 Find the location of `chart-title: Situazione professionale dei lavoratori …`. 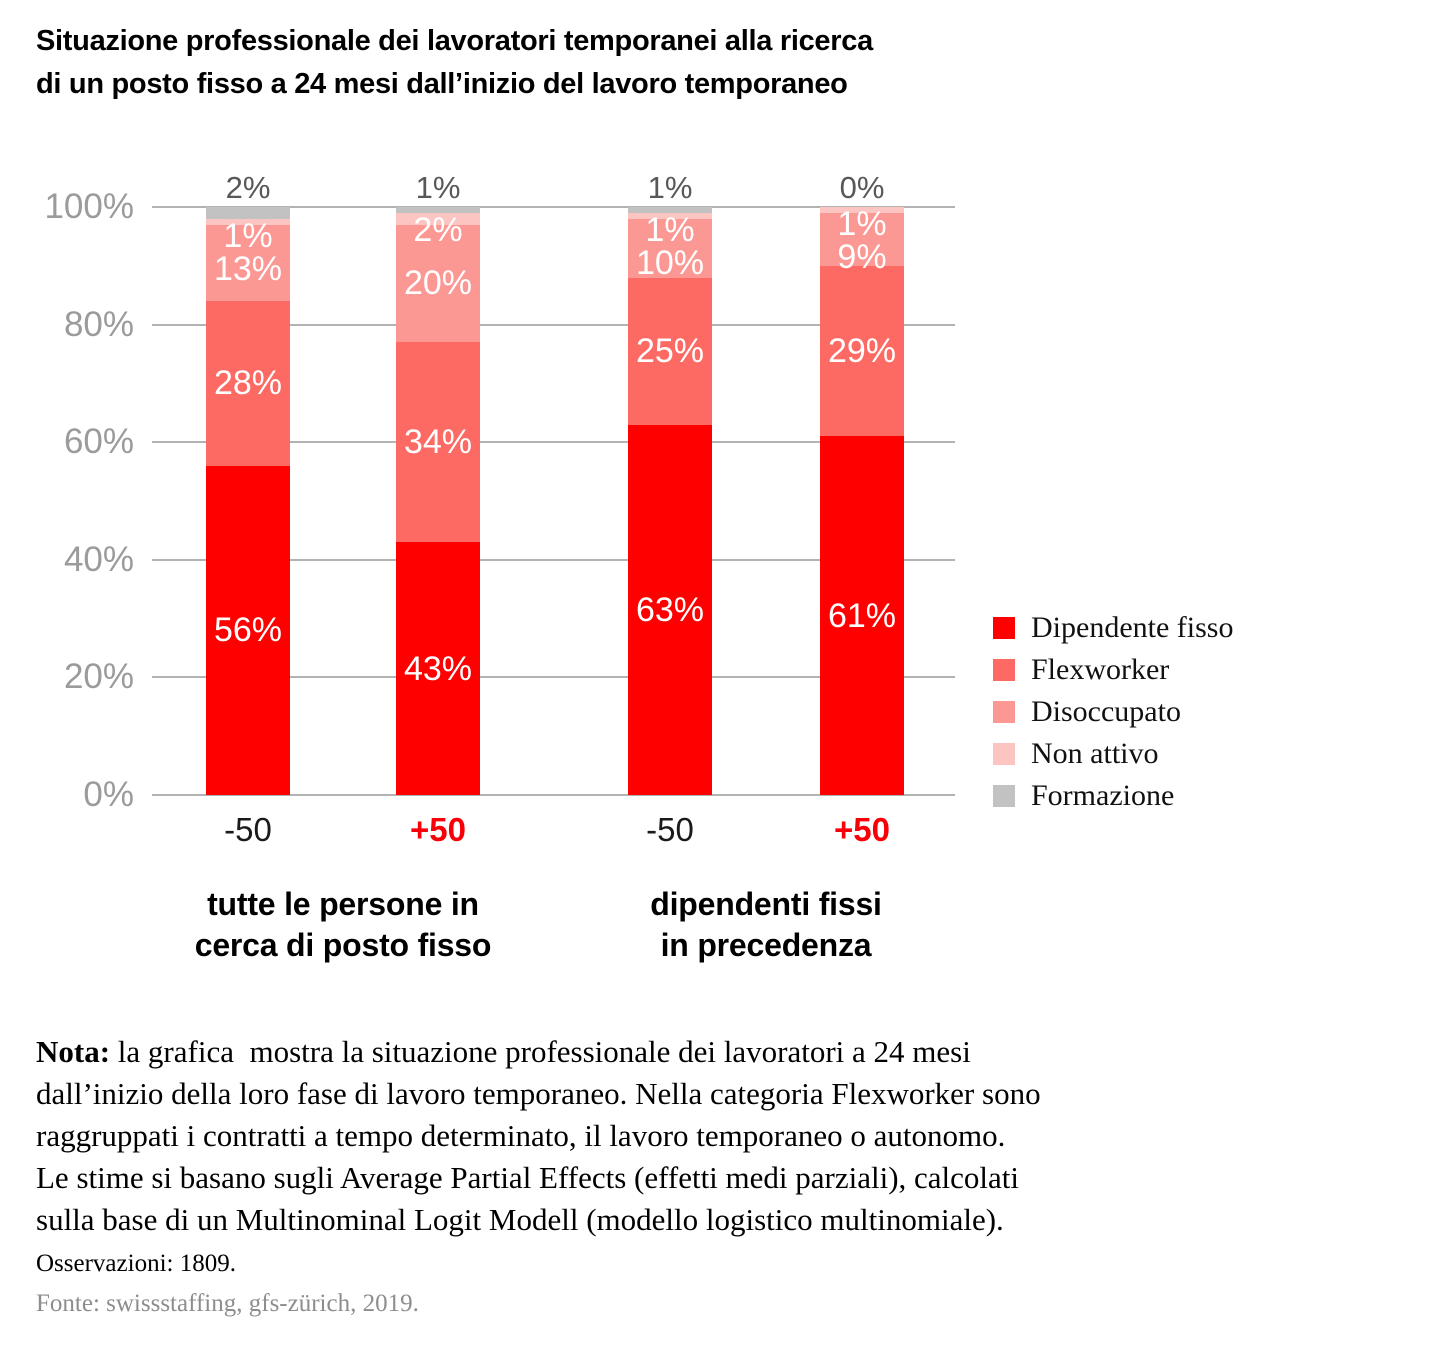

chart-title: Situazione professionale dei lavoratori … is located at coordinates (454, 62).